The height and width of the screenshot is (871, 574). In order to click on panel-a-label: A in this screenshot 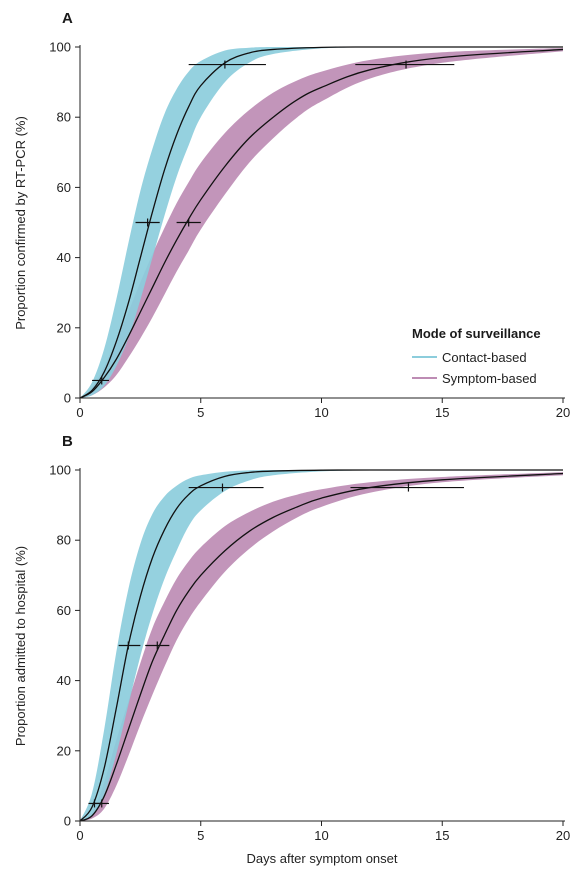, I will do `click(67, 18)`.